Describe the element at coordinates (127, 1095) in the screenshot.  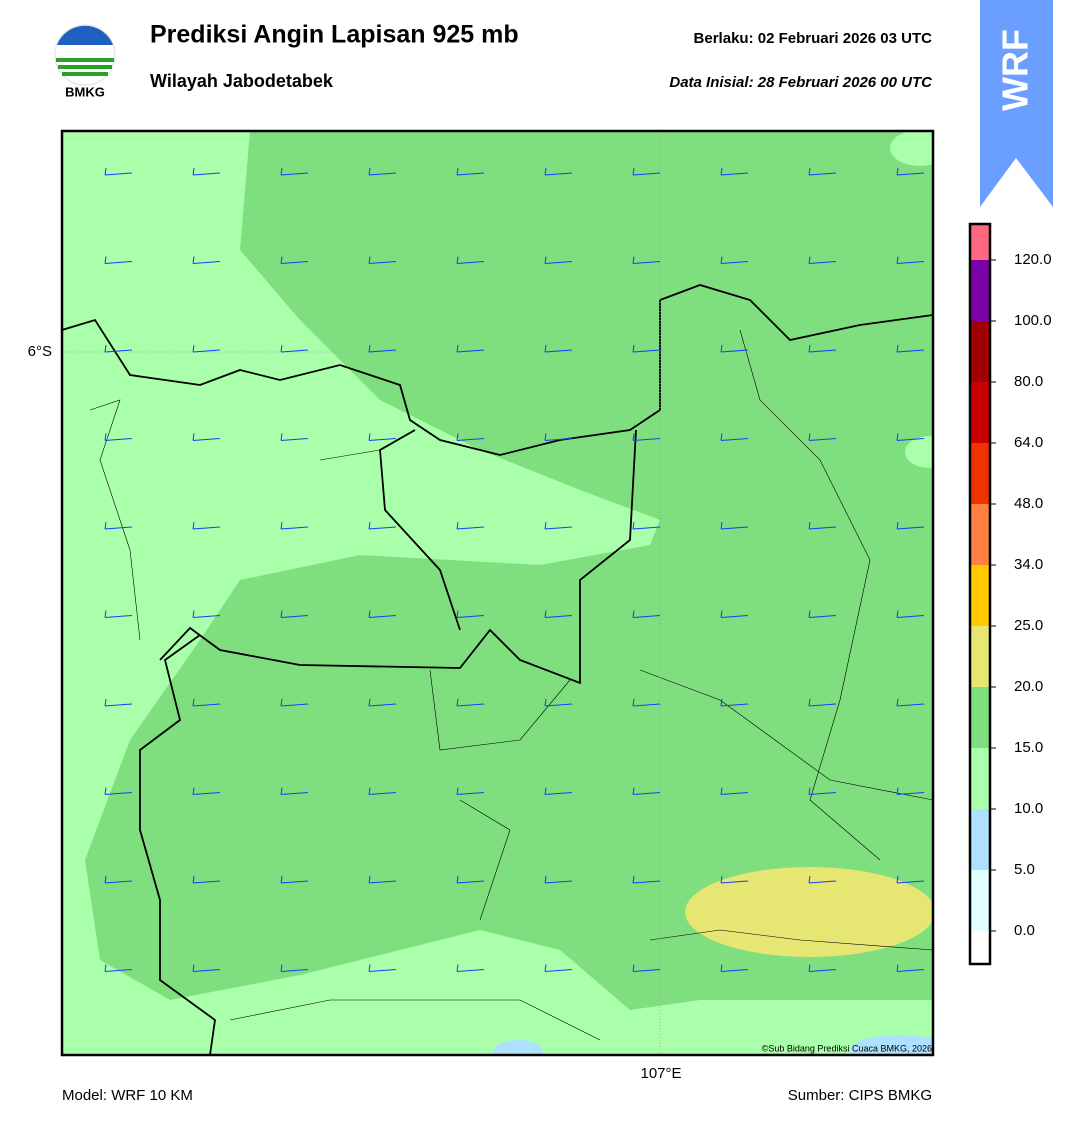
I see `model-label: Model: WRF 10 KM` at that location.